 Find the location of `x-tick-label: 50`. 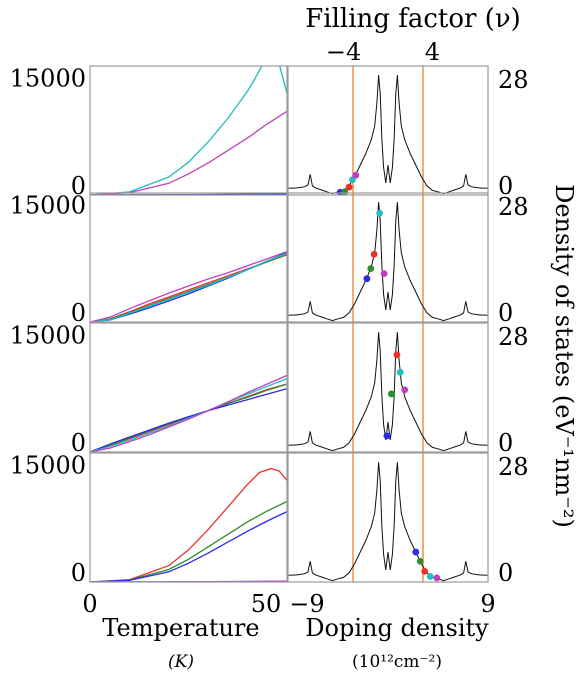

x-tick-label: 50 is located at coordinates (266, 604).